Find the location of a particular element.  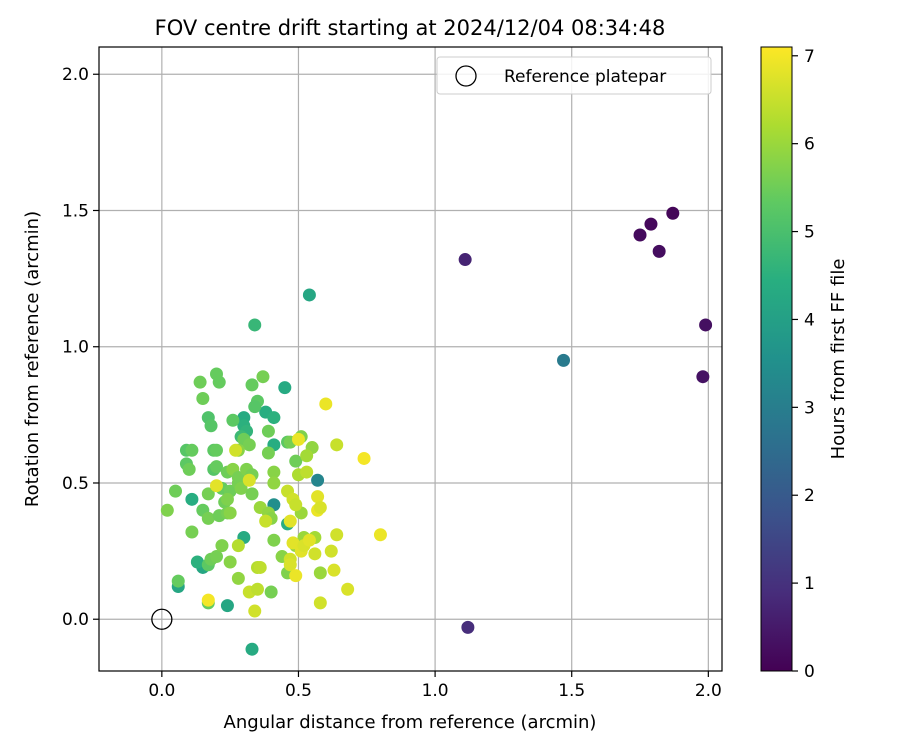

x-axis-label: Angular distance from reference (arcmin) is located at coordinates (410, 722).